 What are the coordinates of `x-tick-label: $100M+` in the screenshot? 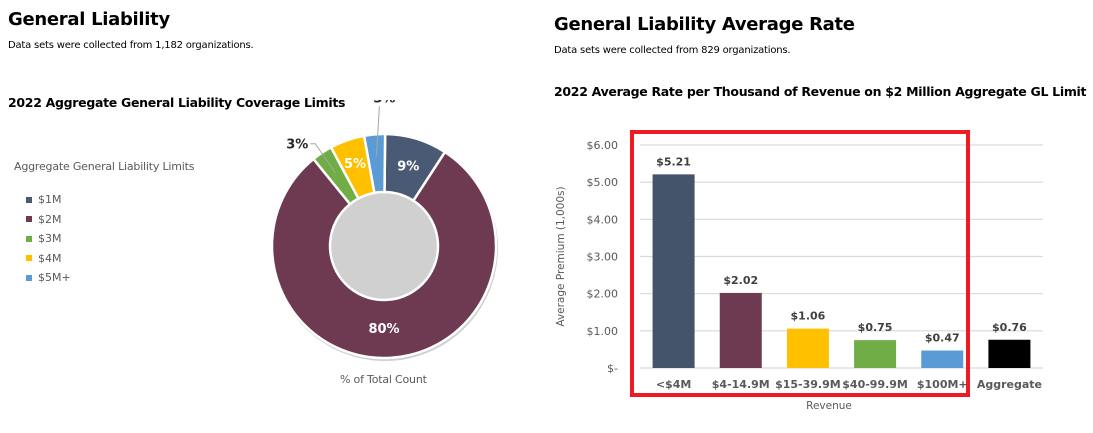 It's located at (942, 384).